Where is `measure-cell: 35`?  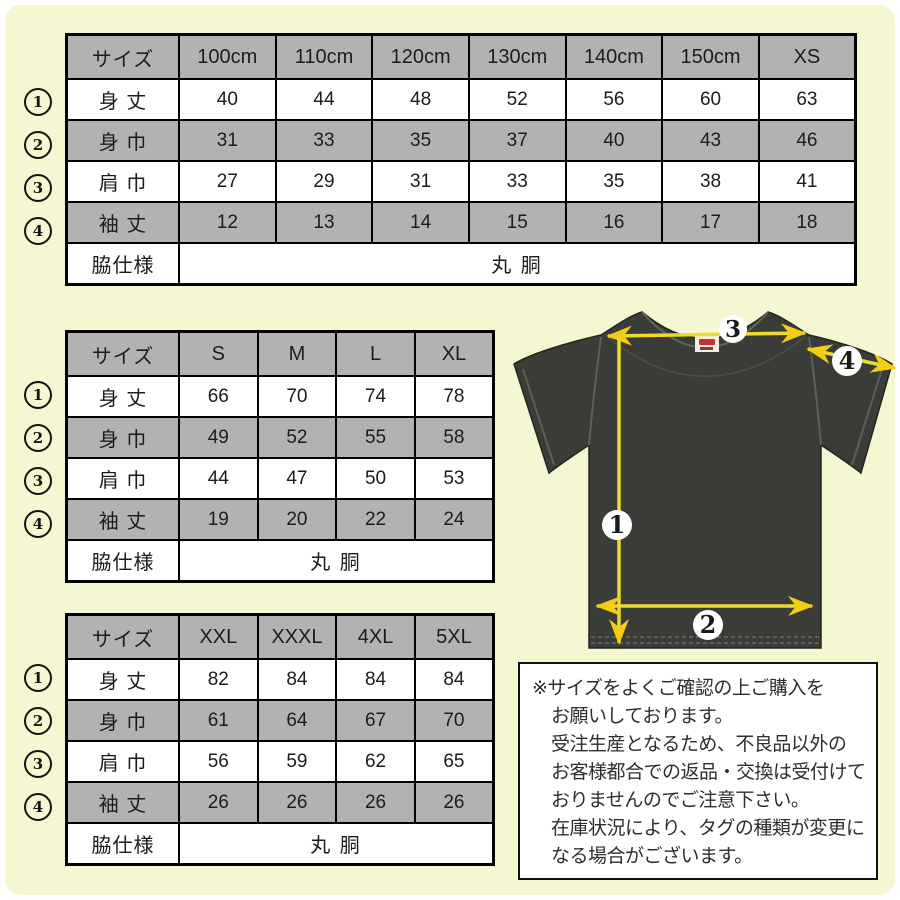 measure-cell: 35 is located at coordinates (420, 140).